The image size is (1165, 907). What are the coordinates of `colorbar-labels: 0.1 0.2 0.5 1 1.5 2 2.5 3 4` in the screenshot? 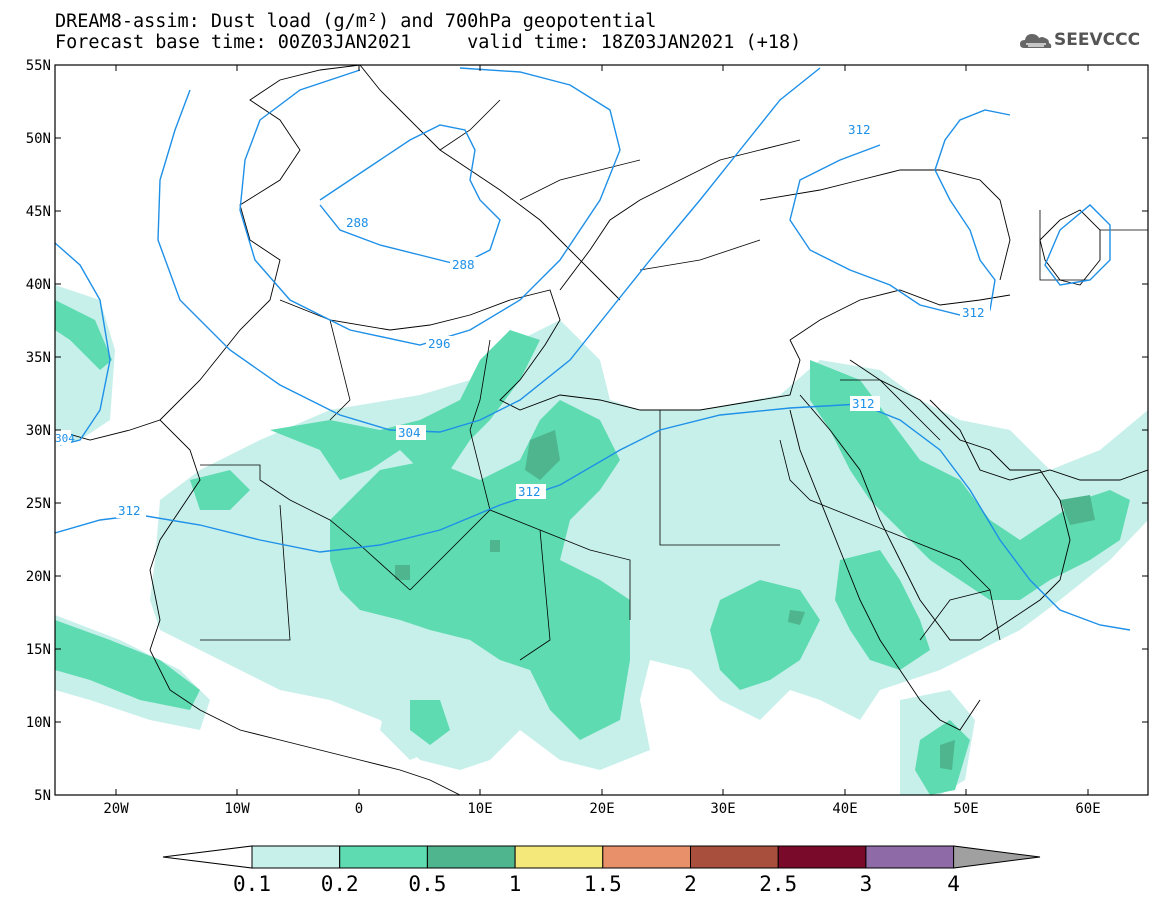 It's located at (596, 884).